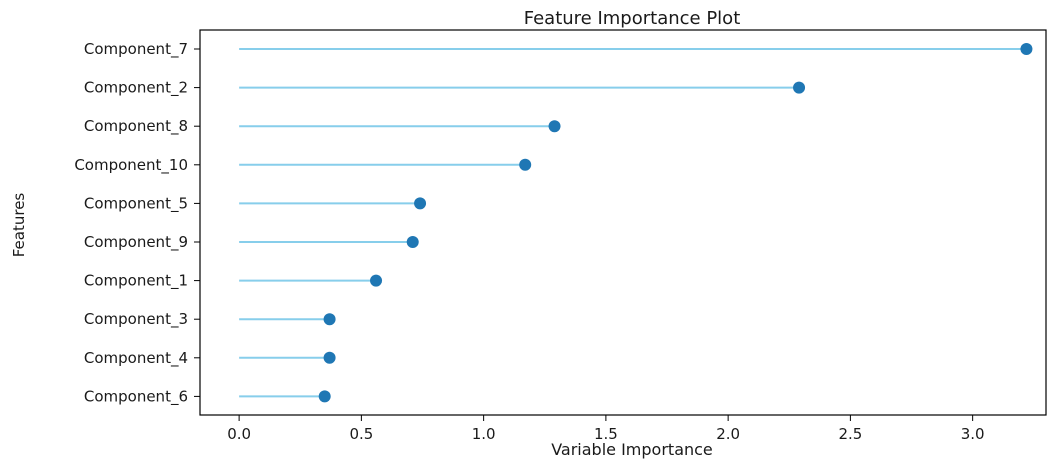 This screenshot has width=1061, height=459. What do you see at coordinates (361, 434) in the screenshot?
I see `x-tick-label: 0.5` at bounding box center [361, 434].